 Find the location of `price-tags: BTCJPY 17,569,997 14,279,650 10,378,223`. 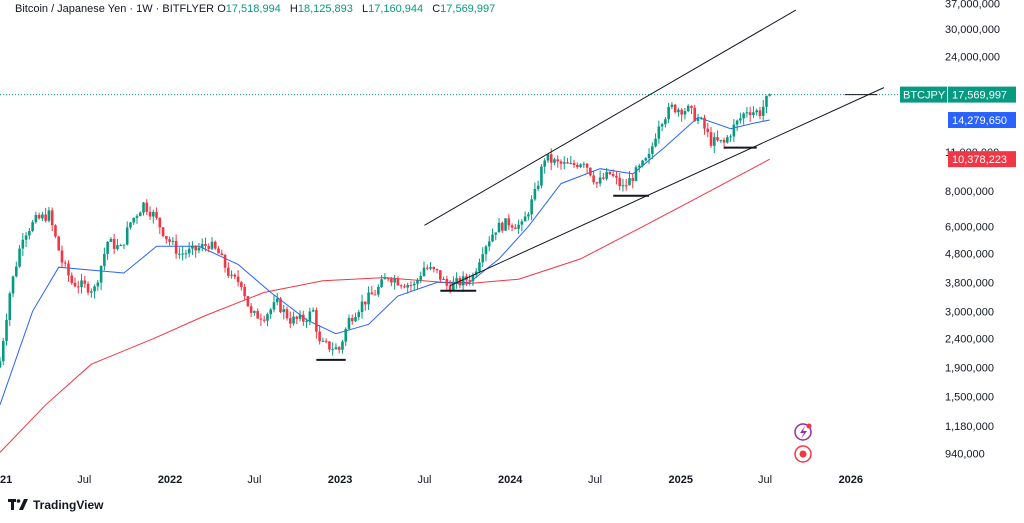

price-tags: BTCJPY 17,569,997 14,279,650 10,378,223 is located at coordinates (958, 127).